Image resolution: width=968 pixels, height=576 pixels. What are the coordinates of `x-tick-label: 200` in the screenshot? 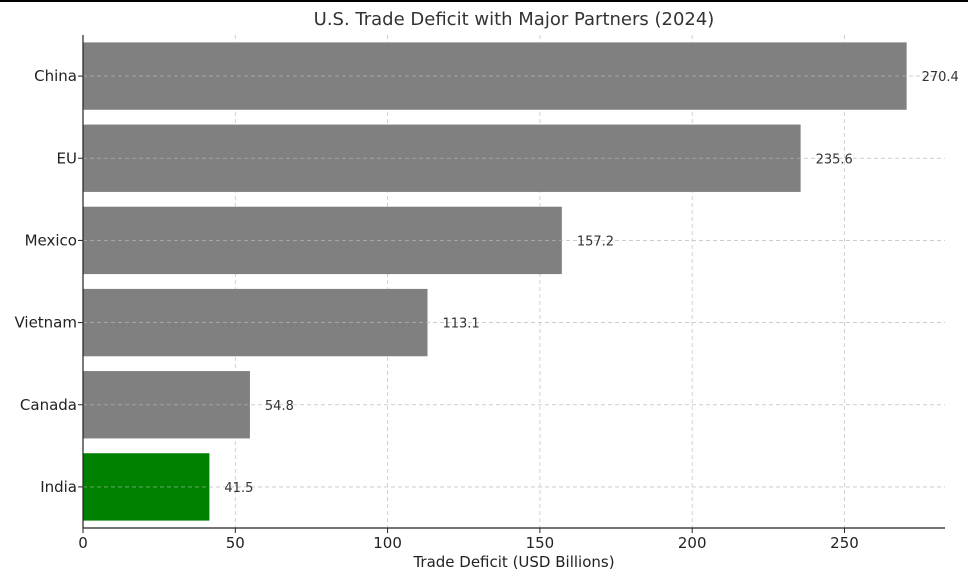 It's located at (692, 543).